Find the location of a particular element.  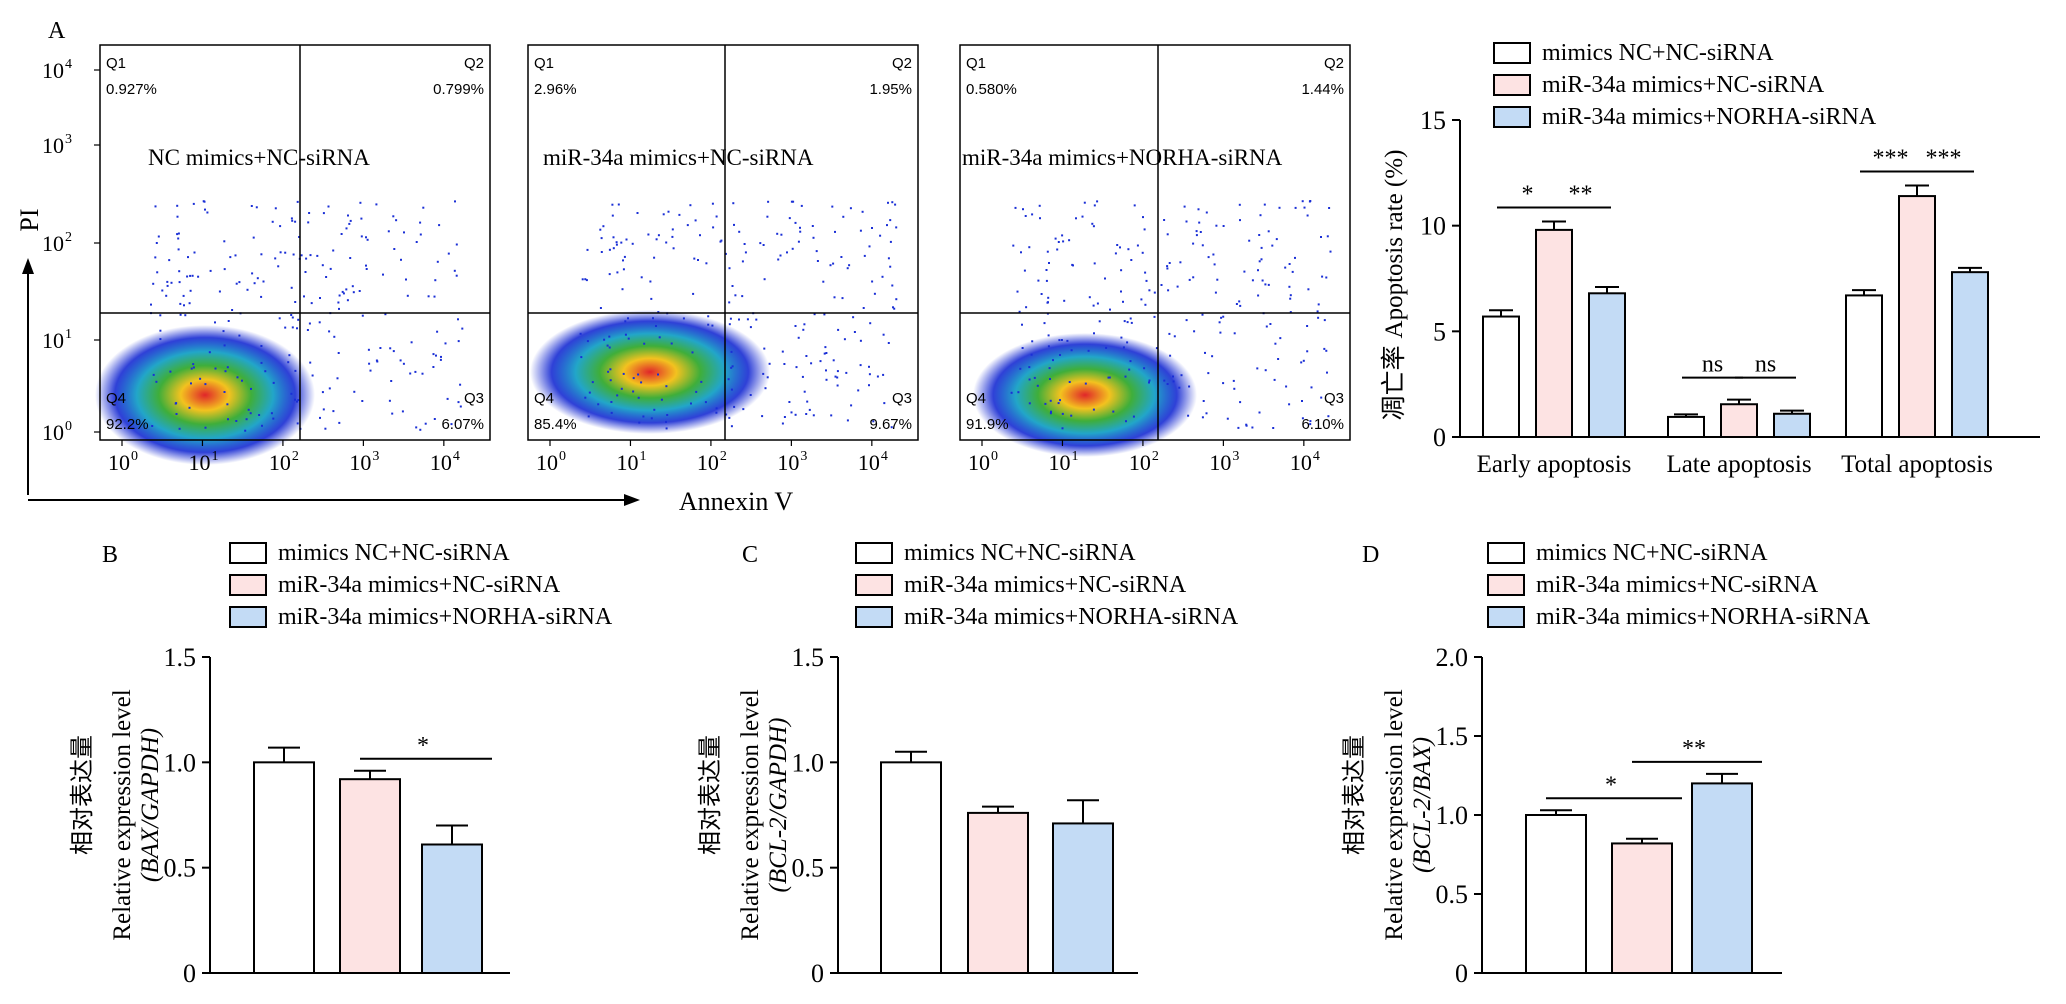

x-tick-label: 10³ is located at coordinates (1224, 462).